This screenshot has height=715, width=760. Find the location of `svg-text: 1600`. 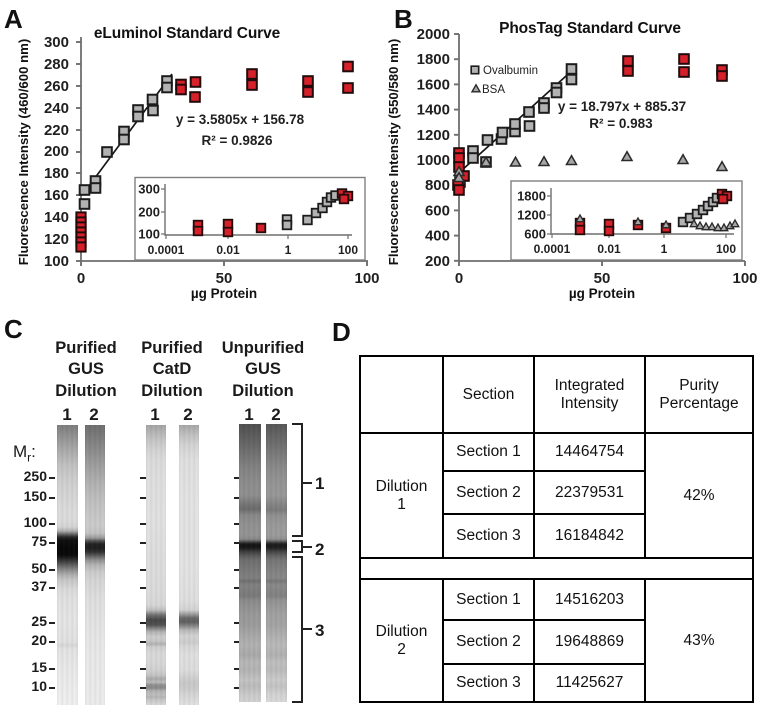

svg-text: 1600 is located at coordinates (433, 84).